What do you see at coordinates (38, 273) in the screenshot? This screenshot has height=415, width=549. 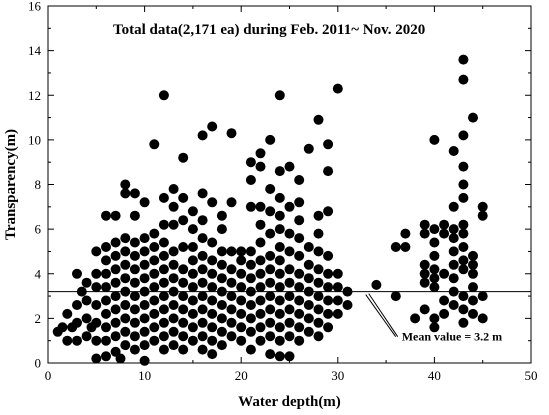 I see `y-tick-label: 4` at bounding box center [38, 273].